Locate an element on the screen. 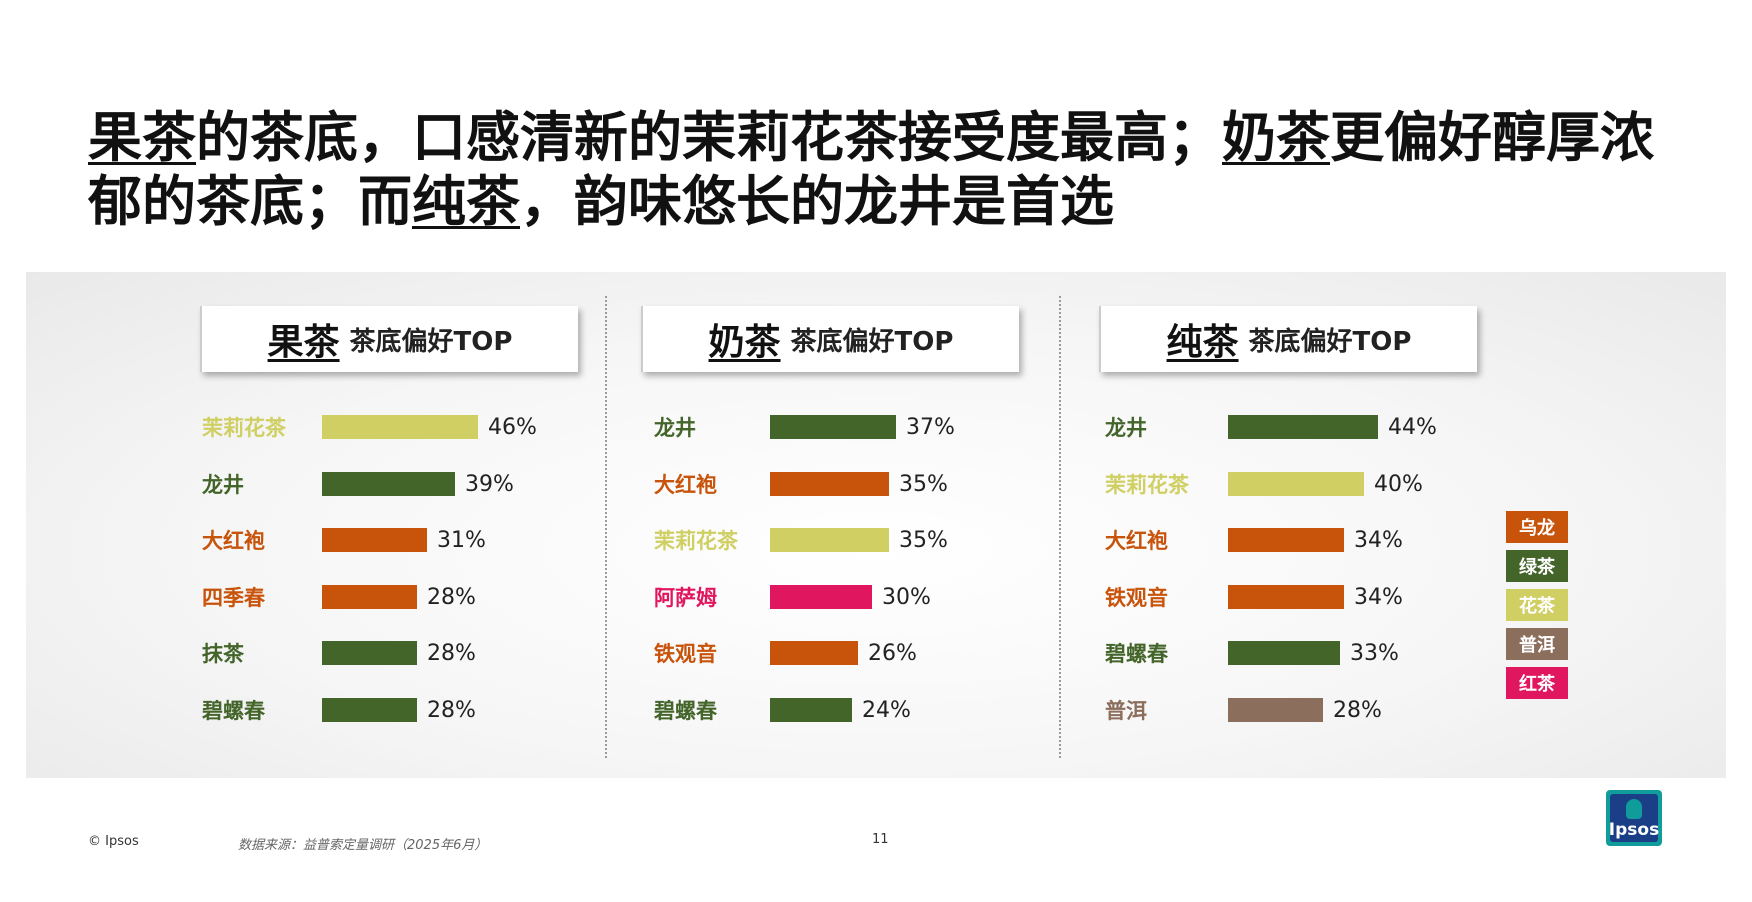  bar-row: 茉莉花茶 46% is located at coordinates (412, 427).